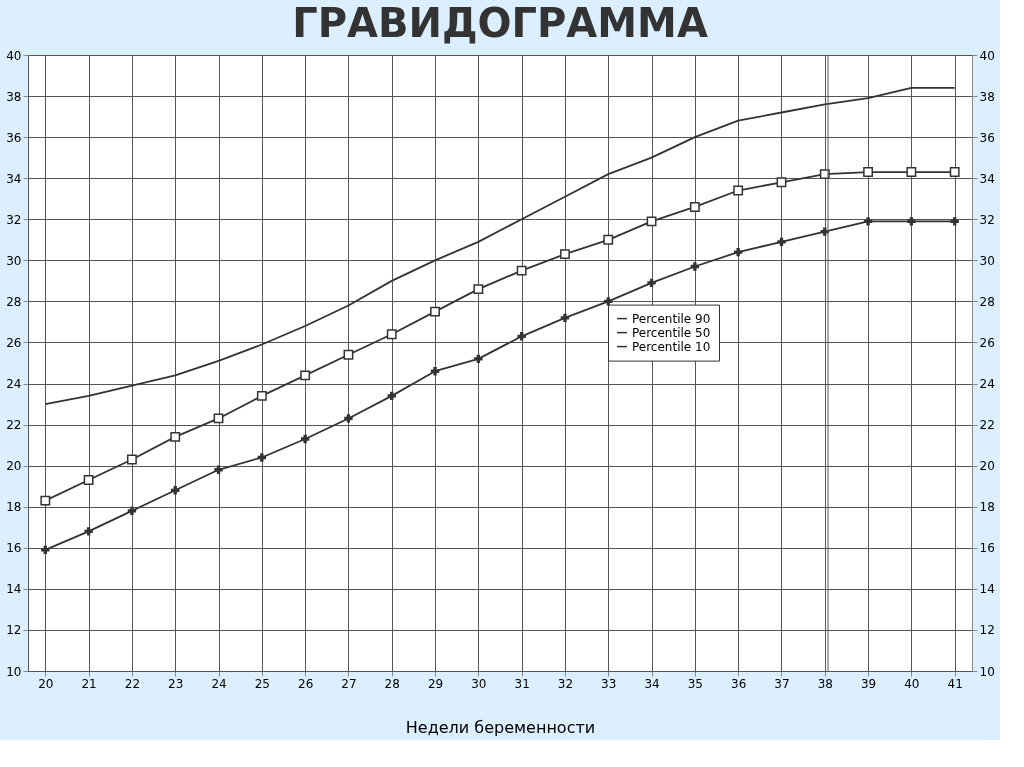 The image size is (1024, 767). What do you see at coordinates (14, 466) in the screenshot?
I see `y-tick-label: 20` at bounding box center [14, 466].